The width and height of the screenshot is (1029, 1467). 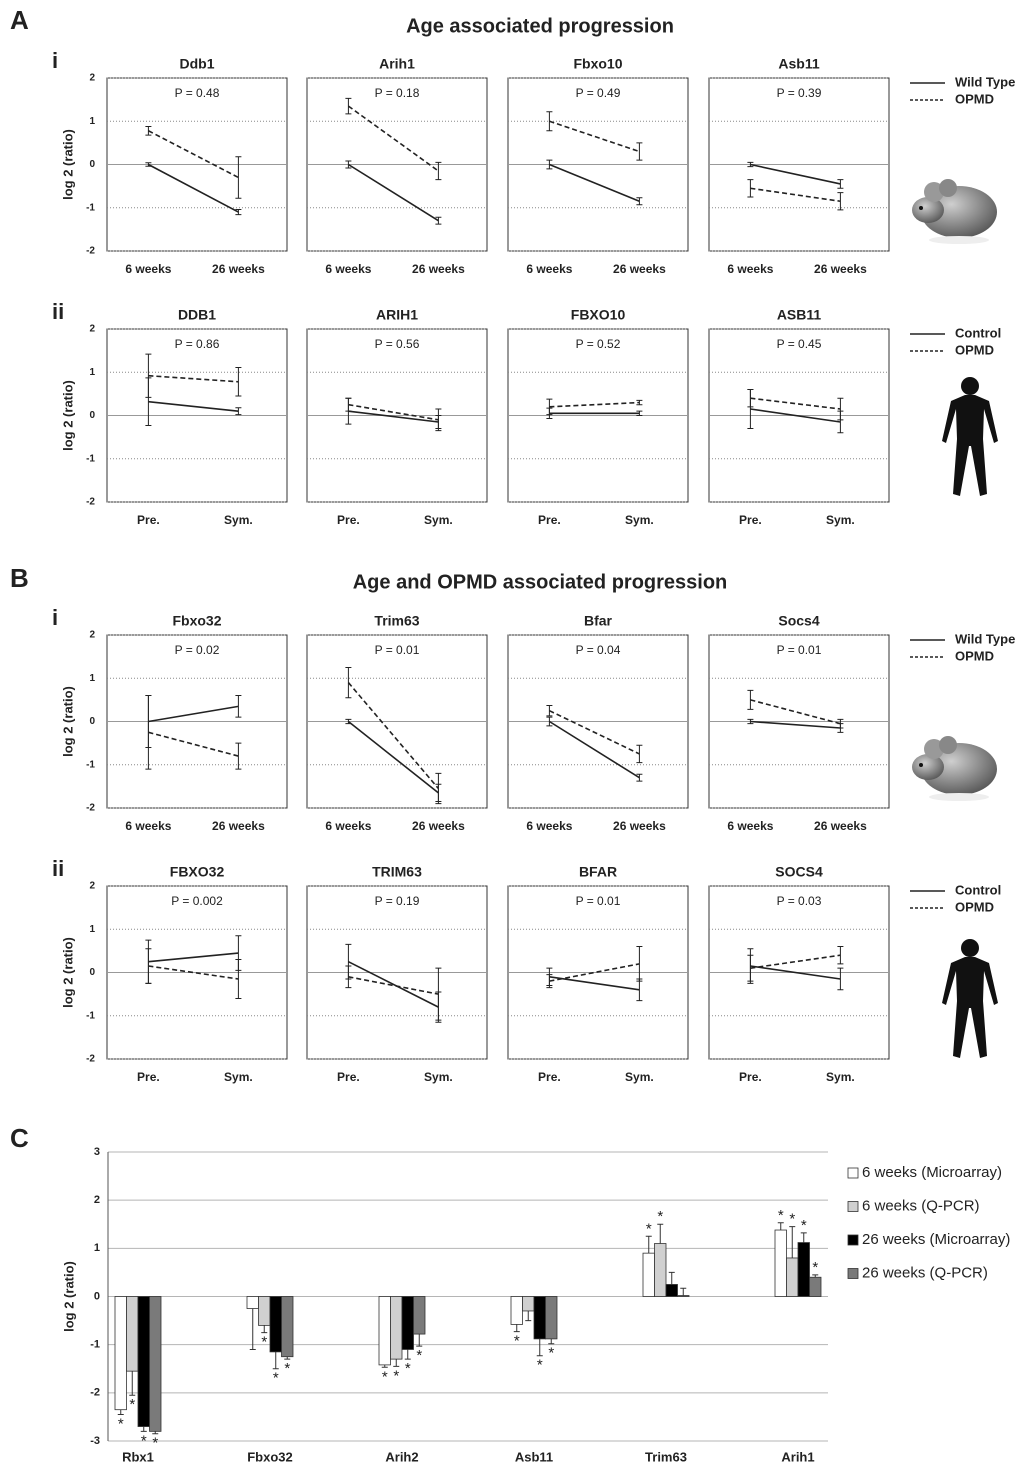 I want to click on chart-title: DDB1, so click(x=197, y=315).